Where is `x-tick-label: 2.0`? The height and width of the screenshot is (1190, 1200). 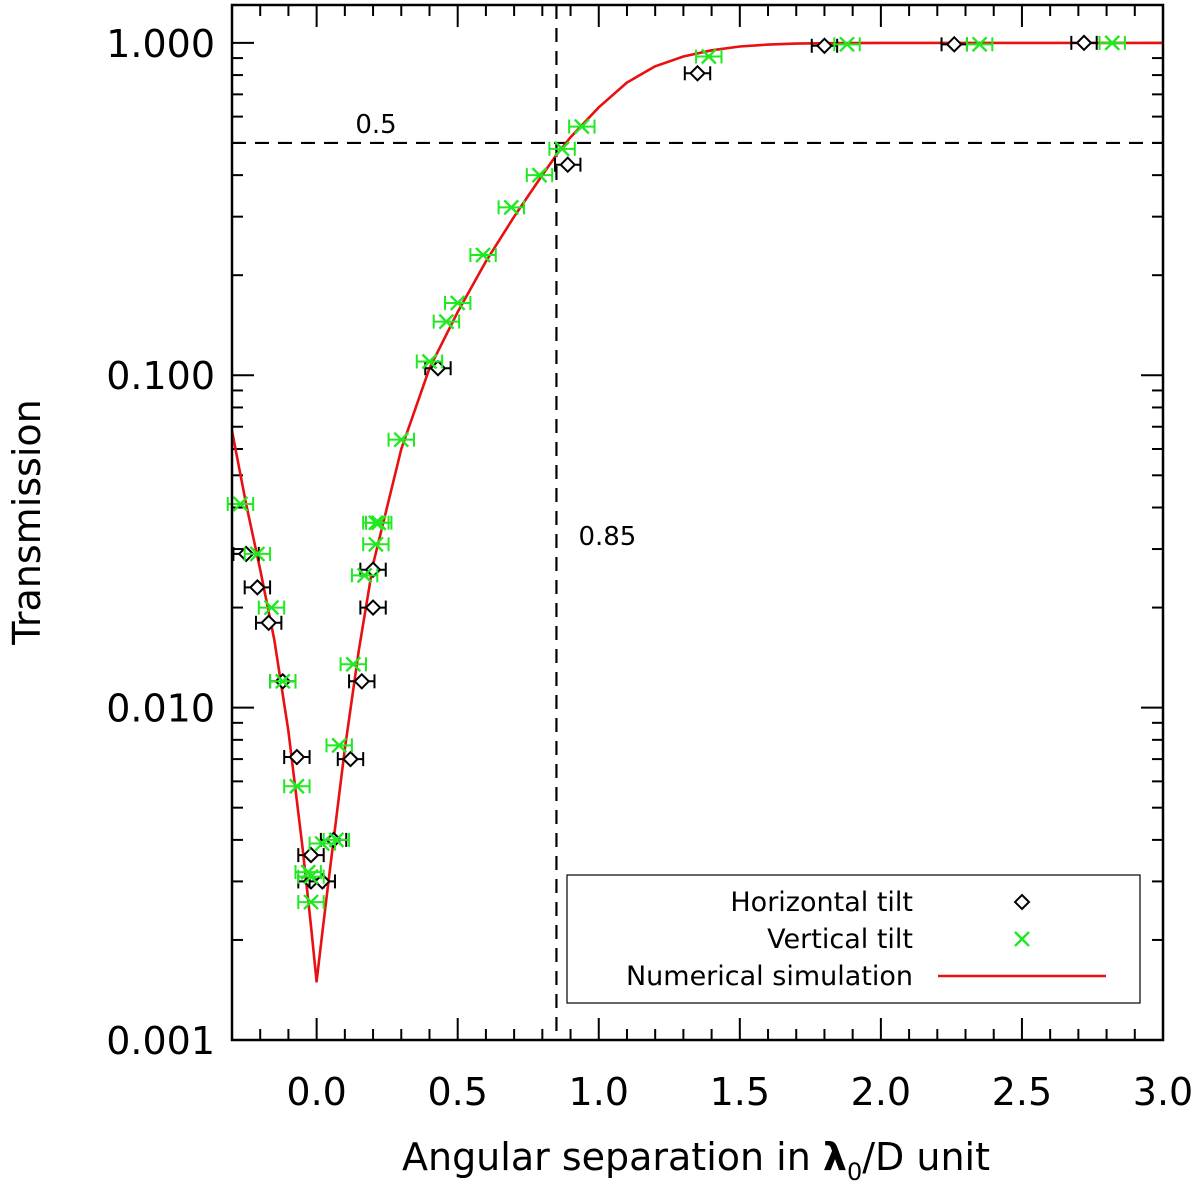
x-tick-label: 2.0 is located at coordinates (881, 1092).